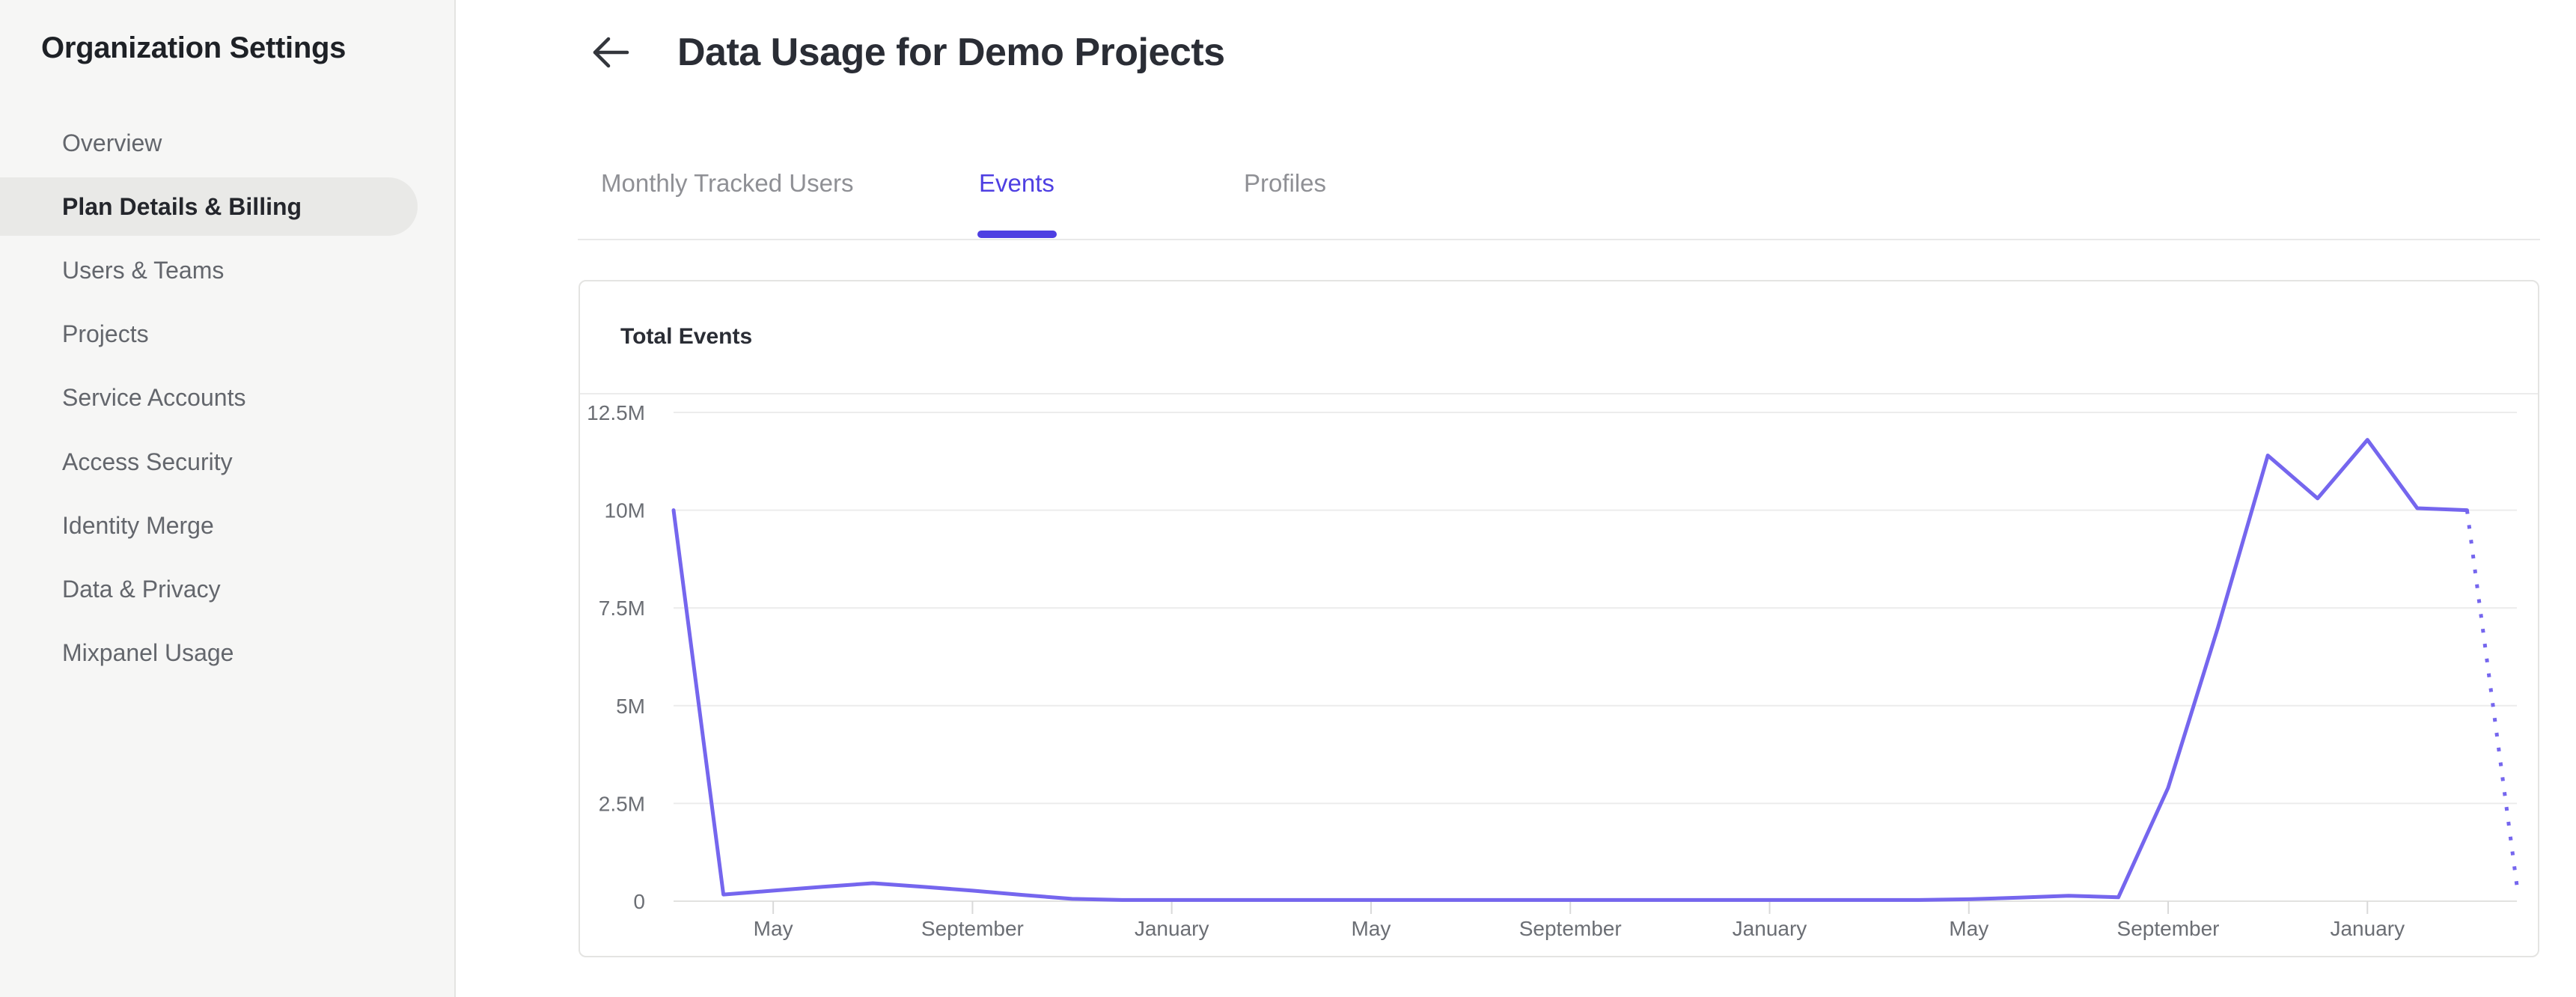  What do you see at coordinates (1016, 183) in the screenshot?
I see `tab-events: Events` at bounding box center [1016, 183].